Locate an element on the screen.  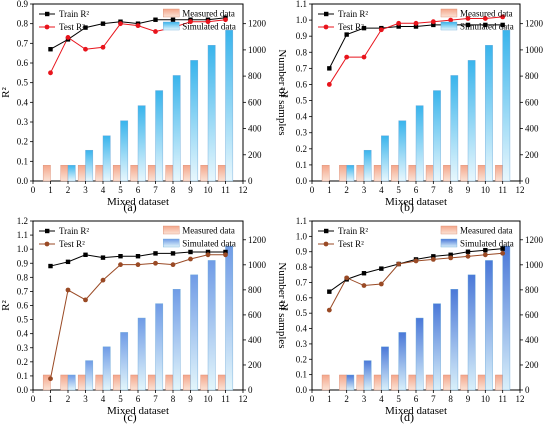
y-right-tick-label: 0 is located at coordinates (250, 181).